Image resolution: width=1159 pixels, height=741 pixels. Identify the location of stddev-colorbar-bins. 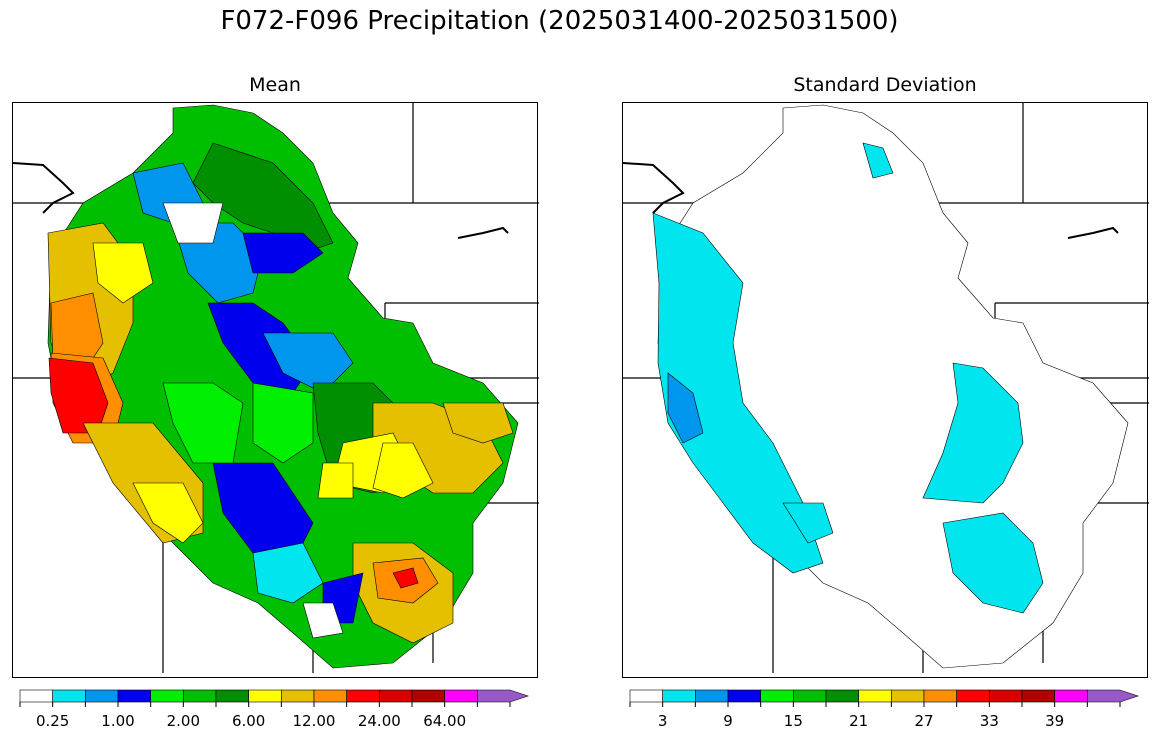
(884, 696).